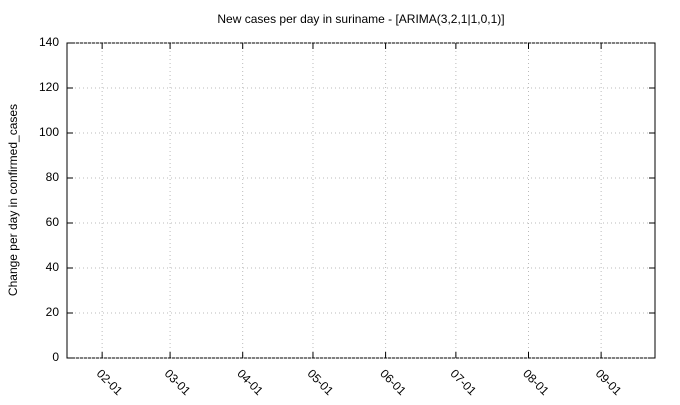  Describe the element at coordinates (536, 382) in the screenshot. I see `x-tick-label: 08-01` at that location.